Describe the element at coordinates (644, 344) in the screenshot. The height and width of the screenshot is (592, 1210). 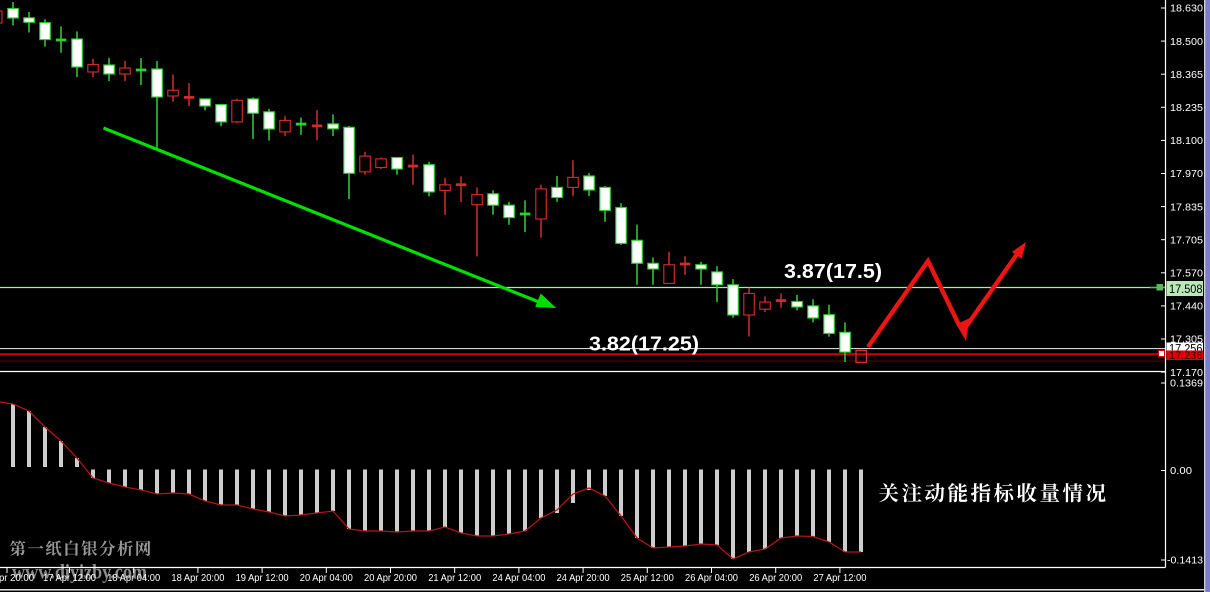
I see `svg-text: 3.82(17.25)` at that location.